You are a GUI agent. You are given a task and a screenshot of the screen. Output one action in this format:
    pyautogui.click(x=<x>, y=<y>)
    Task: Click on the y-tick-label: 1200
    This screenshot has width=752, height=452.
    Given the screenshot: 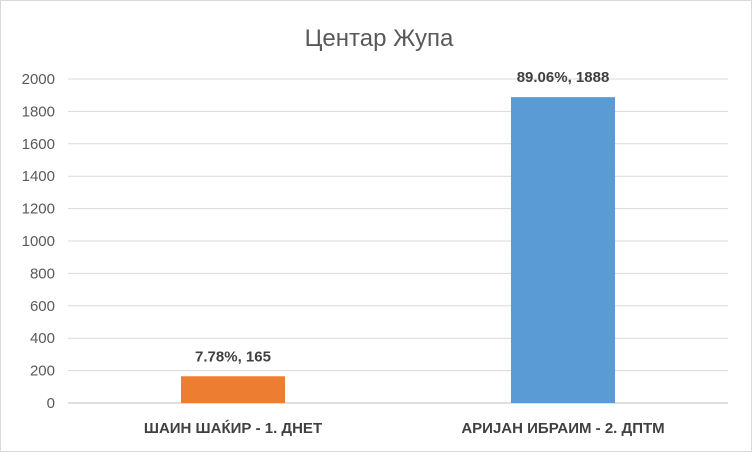 What is the action you would take?
    pyautogui.click(x=38, y=209)
    